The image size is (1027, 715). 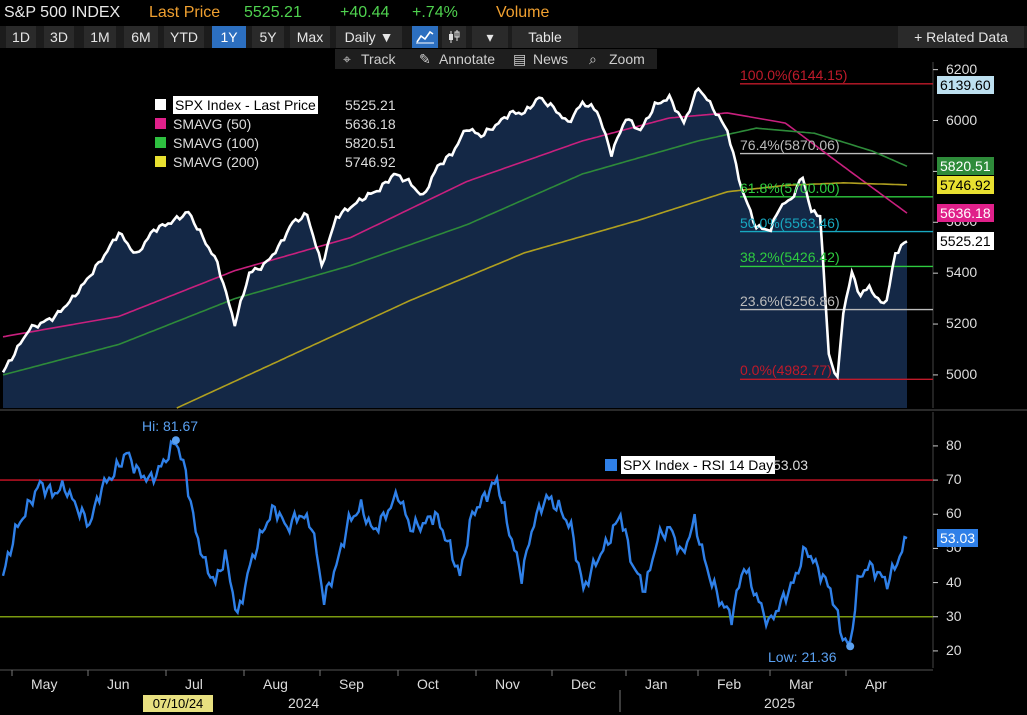 What do you see at coordinates (954, 582) in the screenshot?
I see `rsi-tick-label: 40` at bounding box center [954, 582].